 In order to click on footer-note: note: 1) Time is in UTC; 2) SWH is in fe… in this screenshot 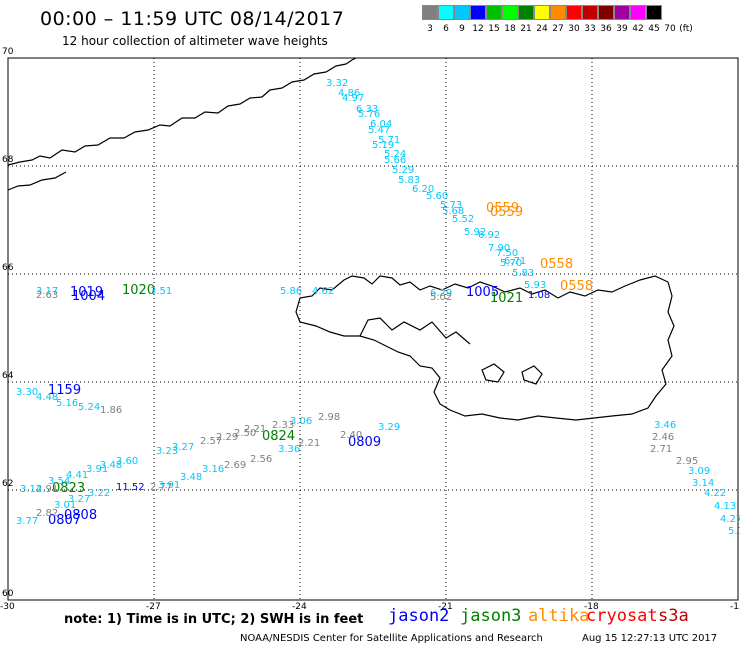, I will do `click(214, 619)`.